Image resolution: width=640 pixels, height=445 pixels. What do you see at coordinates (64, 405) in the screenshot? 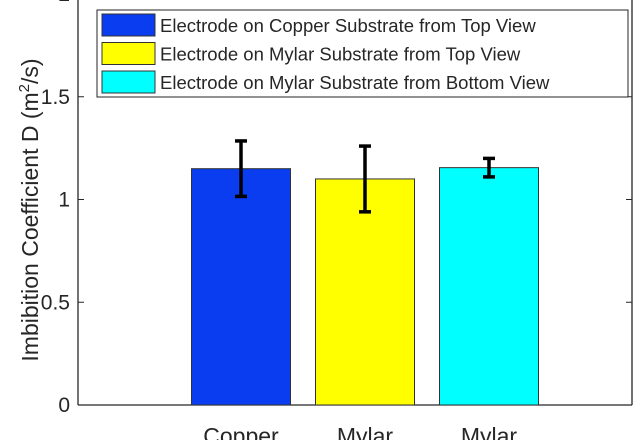
I see `y-tick-label: 0` at bounding box center [64, 405].